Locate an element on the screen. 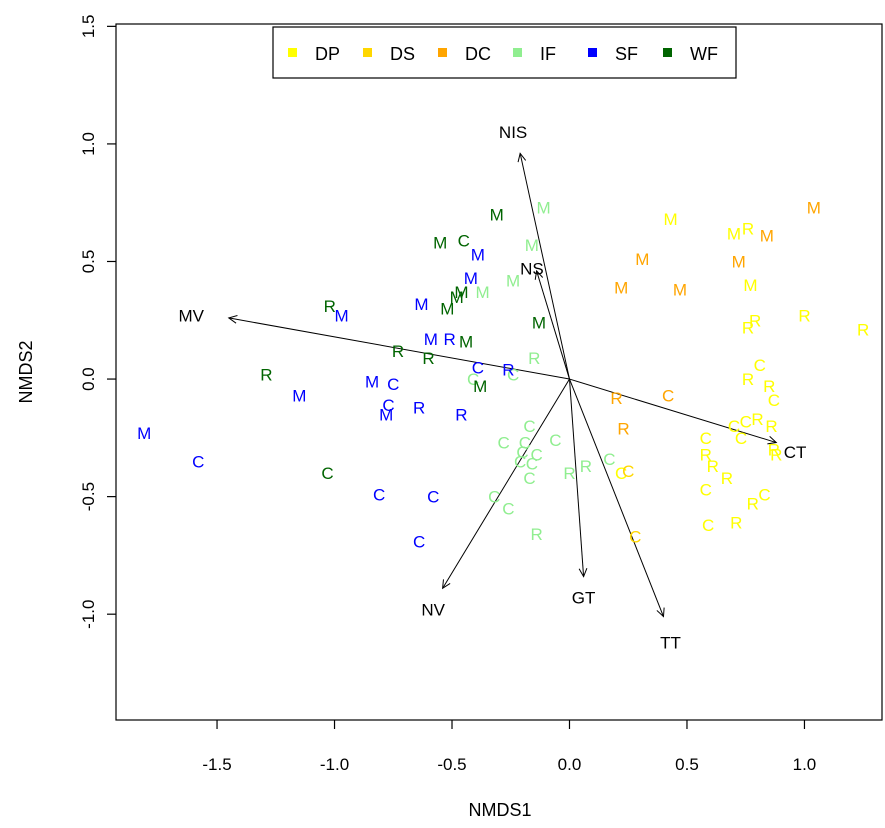  legend-box is located at coordinates (504, 52).